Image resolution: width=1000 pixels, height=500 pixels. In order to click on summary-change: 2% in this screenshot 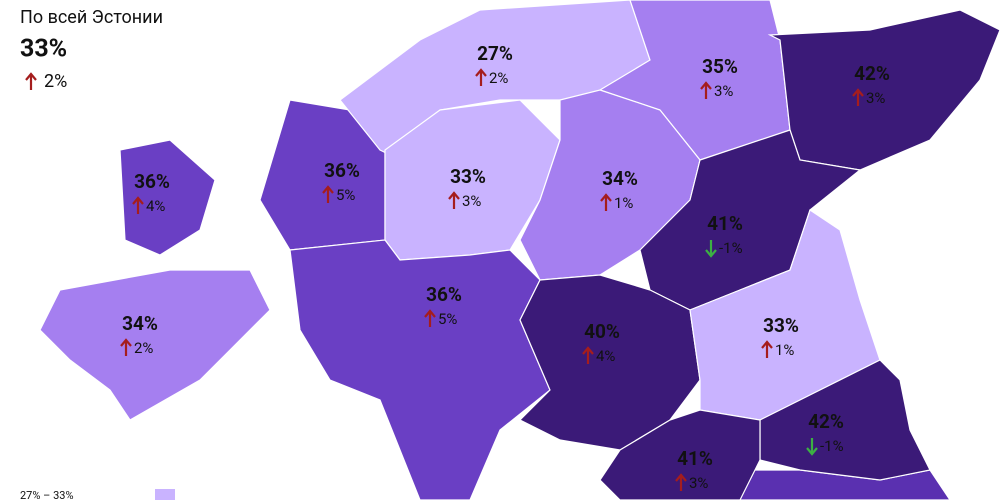, I will do `click(55, 81)`.